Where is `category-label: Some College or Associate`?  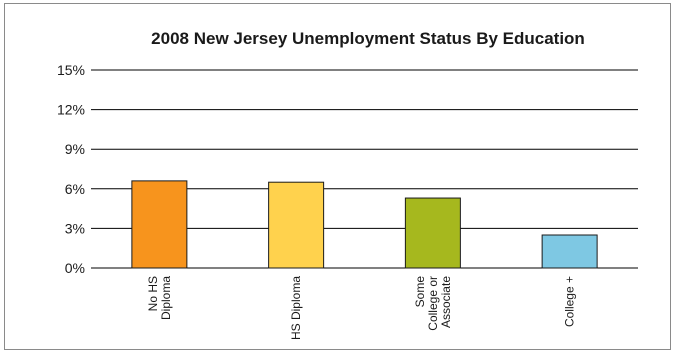 category-label: Some College or Associate is located at coordinates (433, 303).